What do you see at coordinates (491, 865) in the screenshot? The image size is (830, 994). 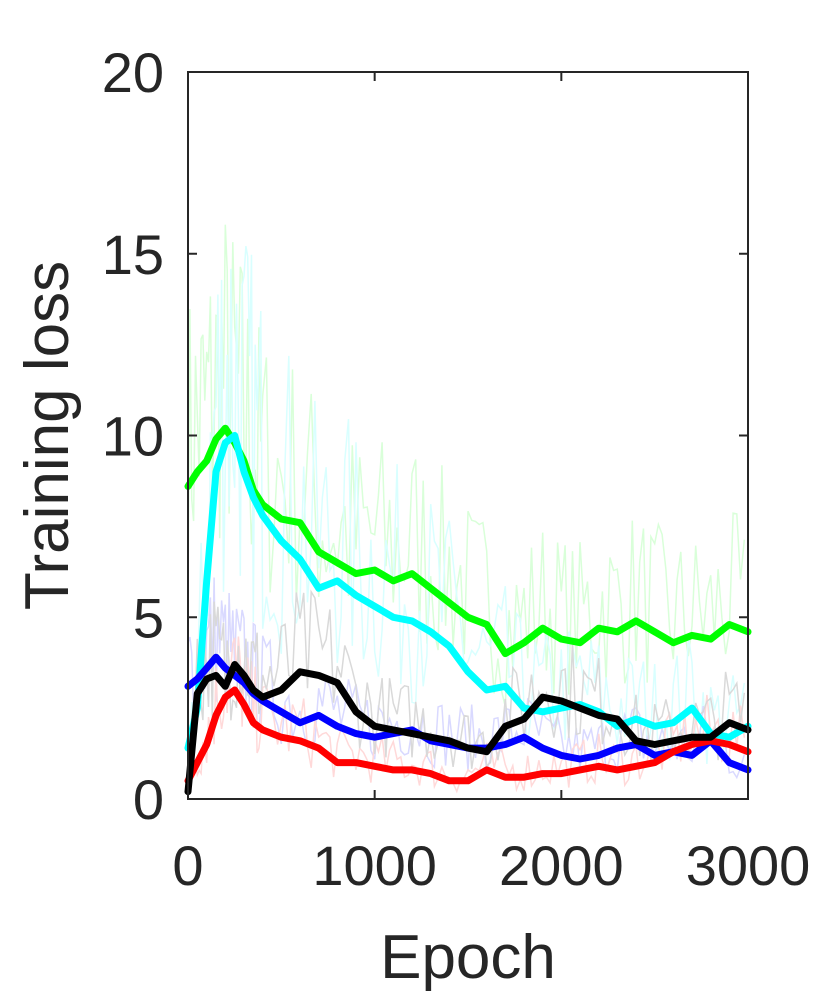 I see `x-axis-tick-labels: 0 1000 2000 3000` at bounding box center [491, 865].